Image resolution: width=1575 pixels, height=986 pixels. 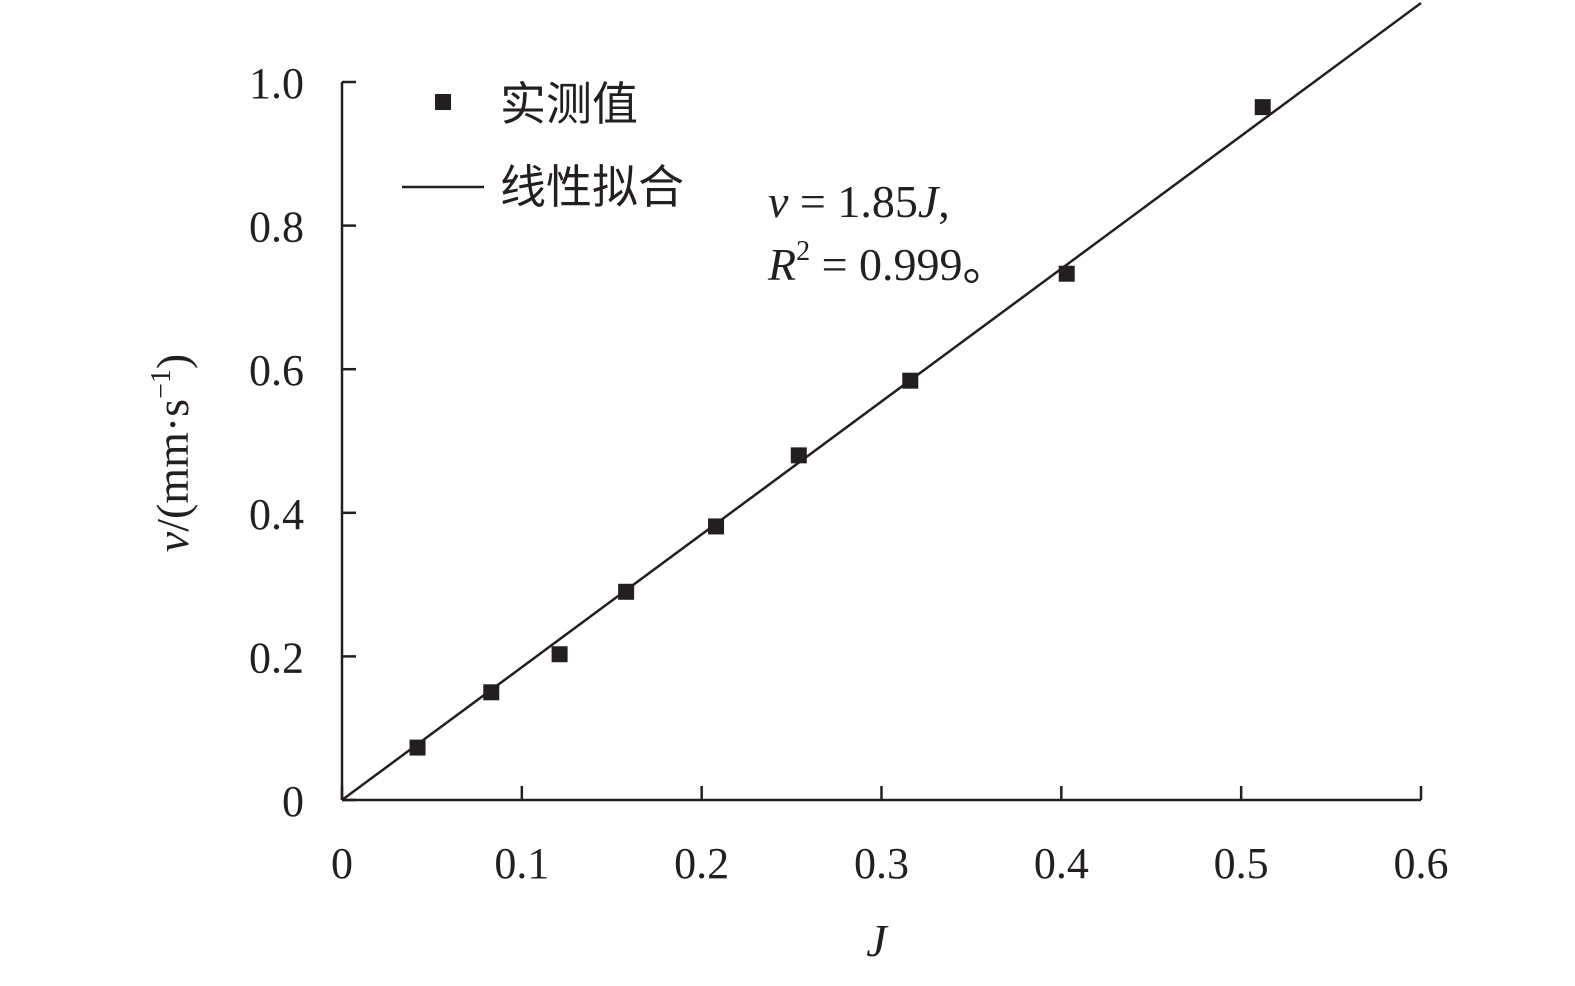 I want to click on y-axis-title-close: ), so click(x=172, y=361).